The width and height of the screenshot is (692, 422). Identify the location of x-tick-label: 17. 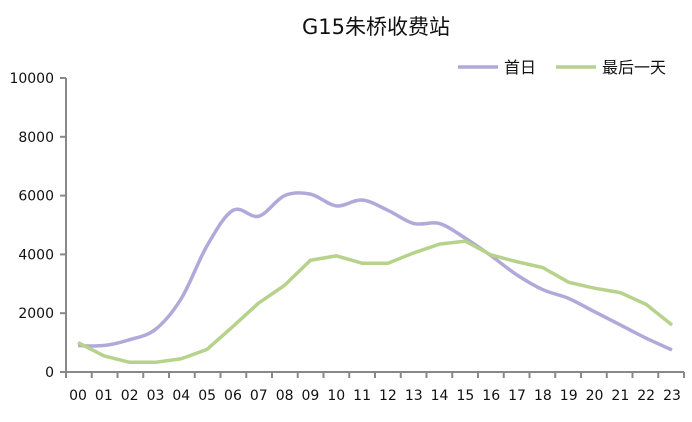
(517, 396).